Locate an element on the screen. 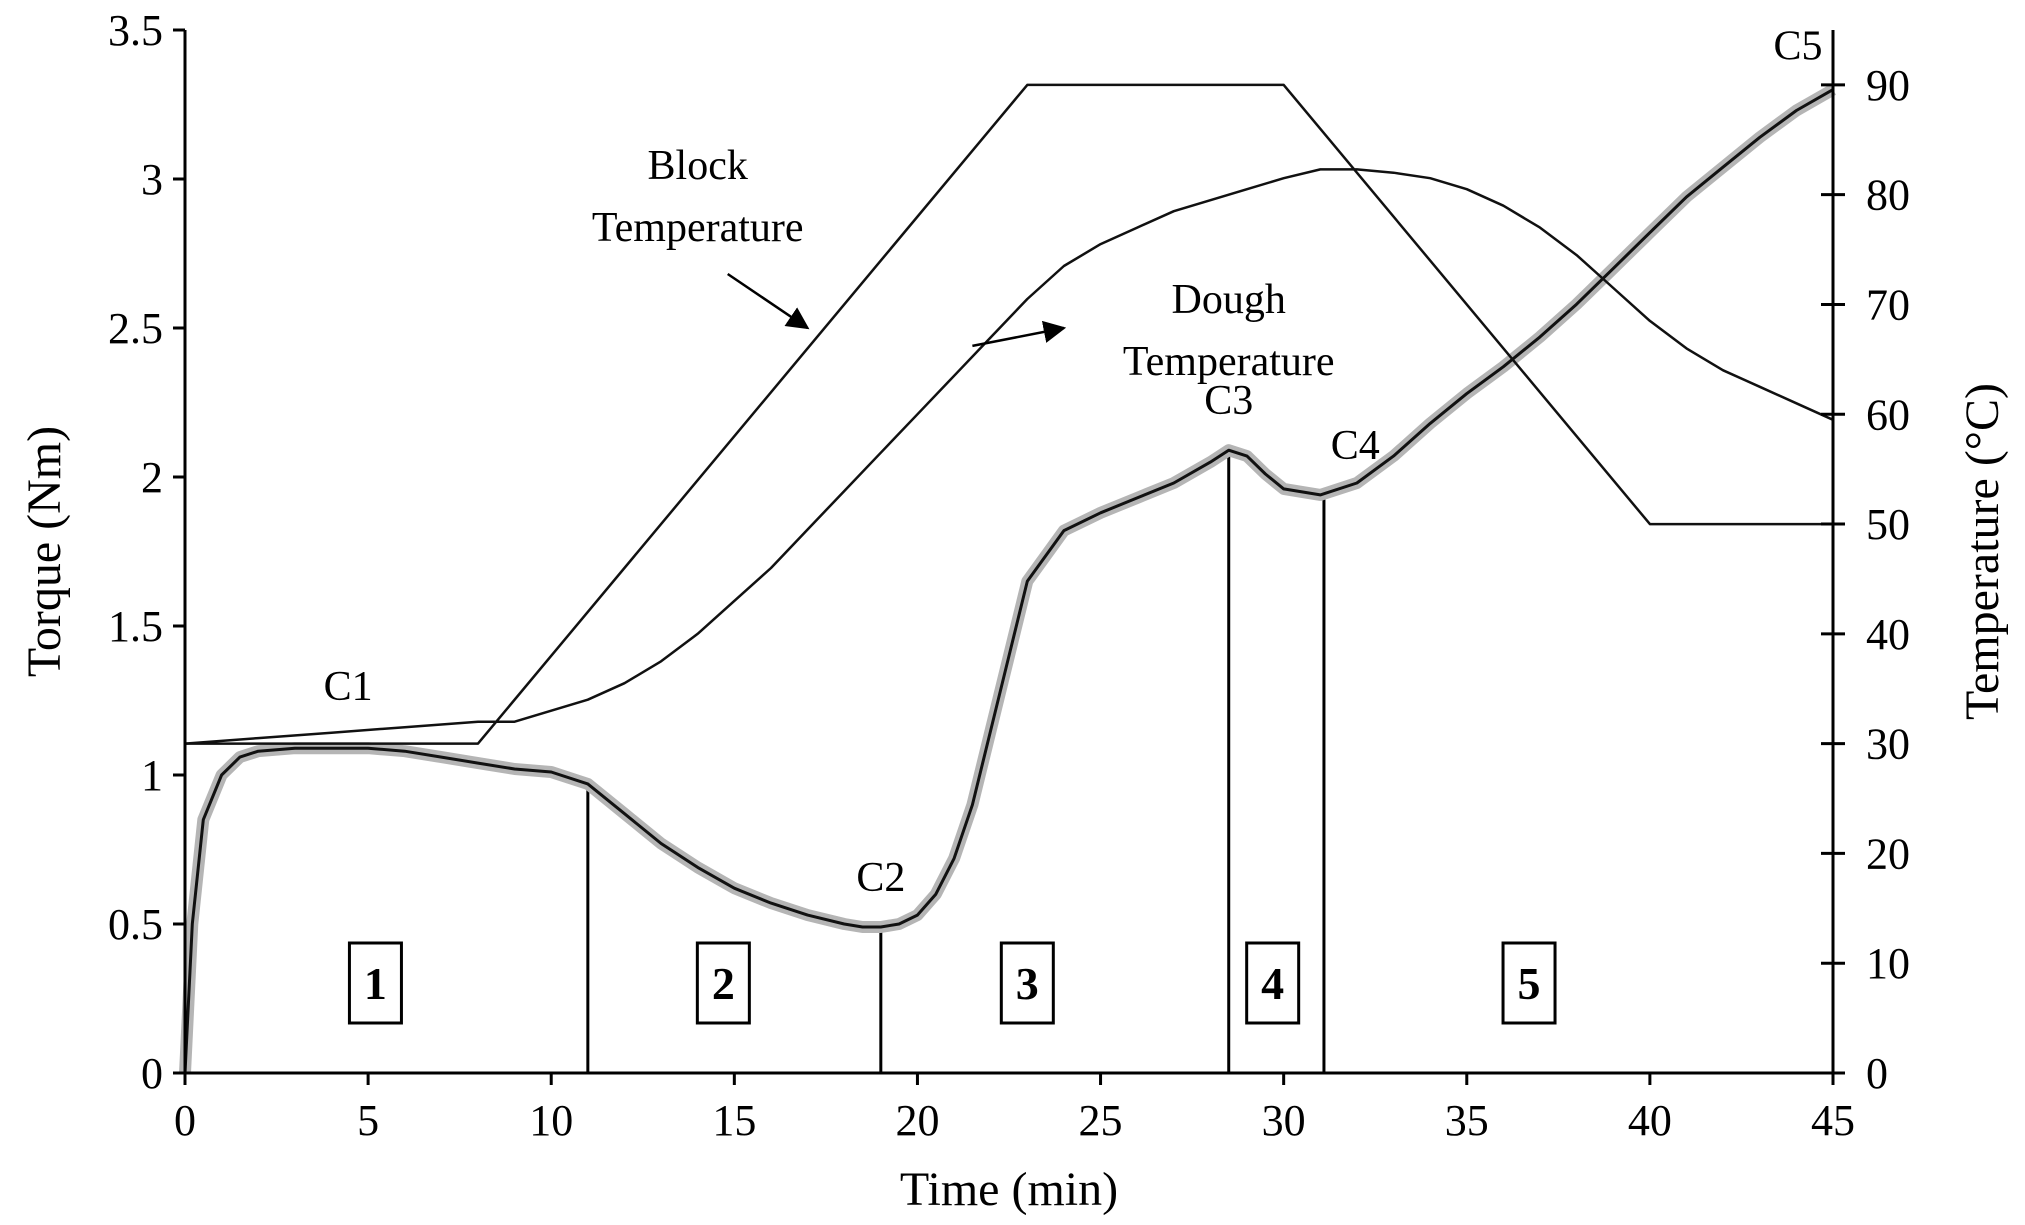 This screenshot has width=2025, height=1225. y2-tick-label: 60 is located at coordinates (1888, 414).